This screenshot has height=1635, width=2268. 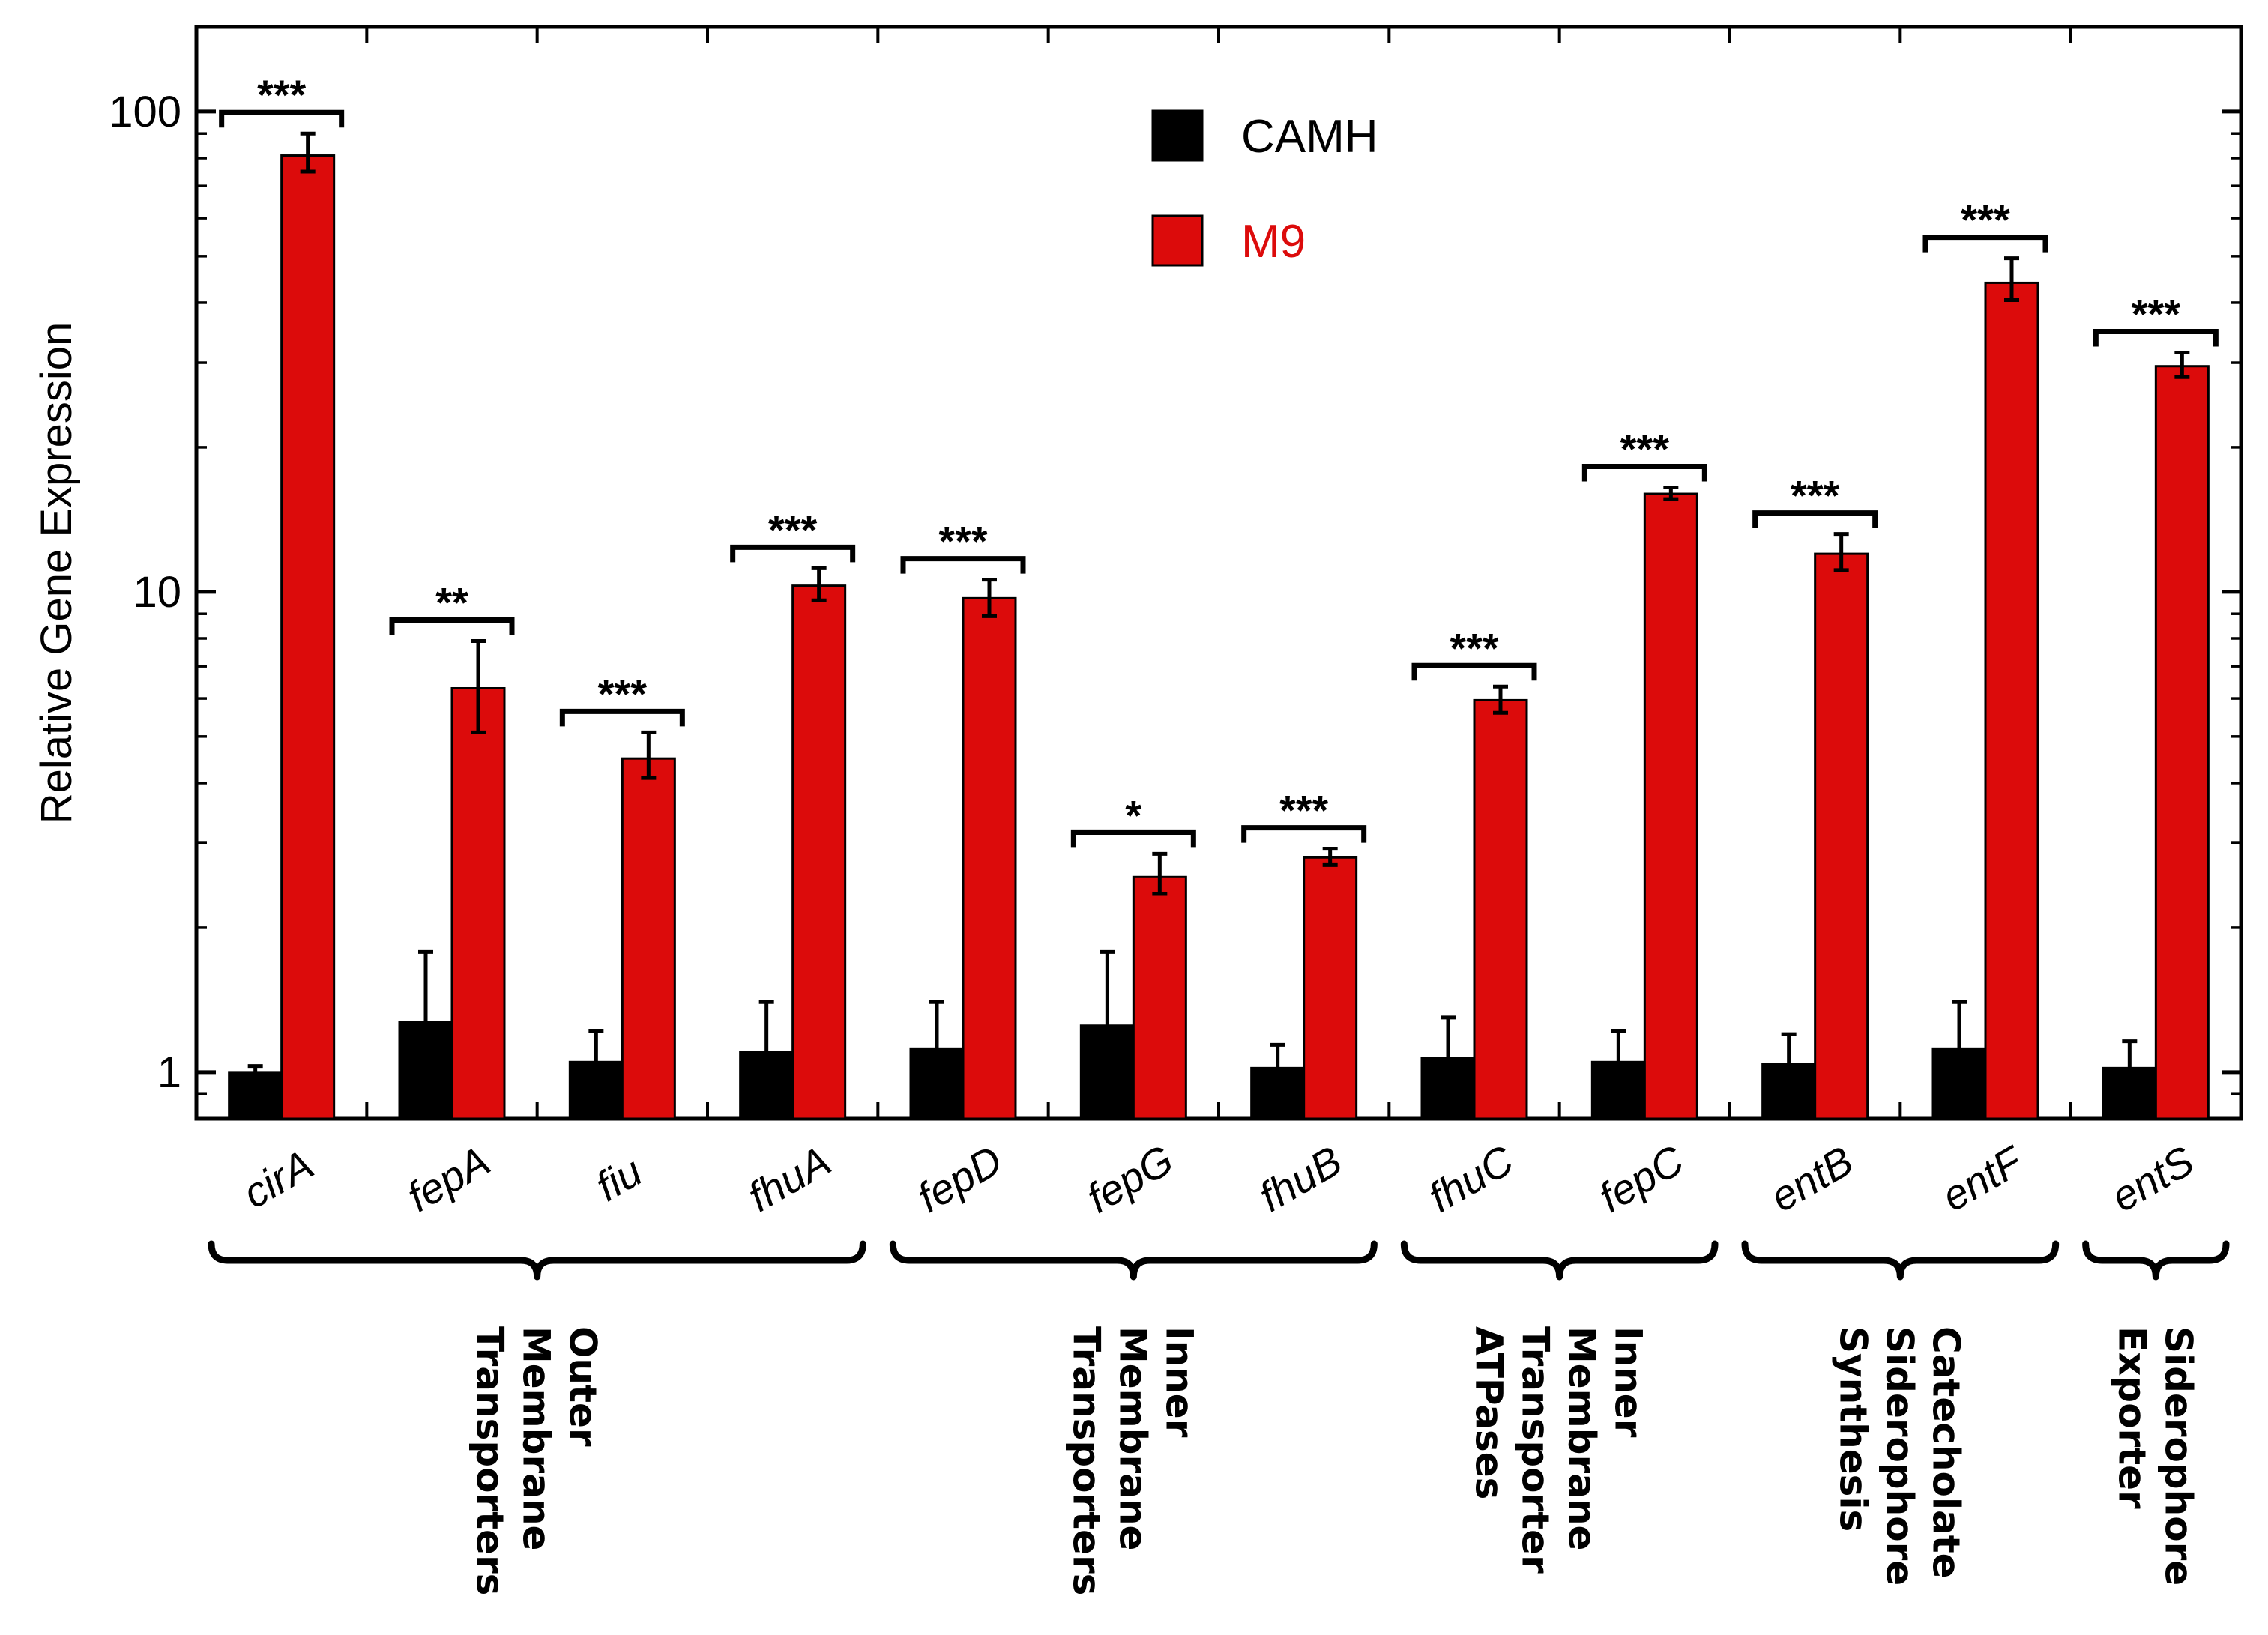 What do you see at coordinates (1535, 1450) in the screenshot?
I see `group-label-2-line-2: Transporter` at bounding box center [1535, 1450].